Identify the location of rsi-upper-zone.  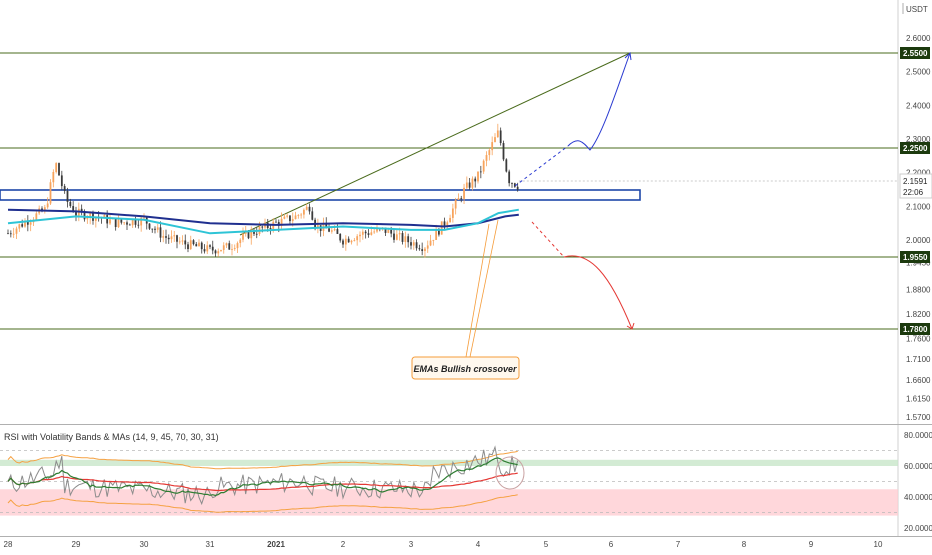
(449, 462).